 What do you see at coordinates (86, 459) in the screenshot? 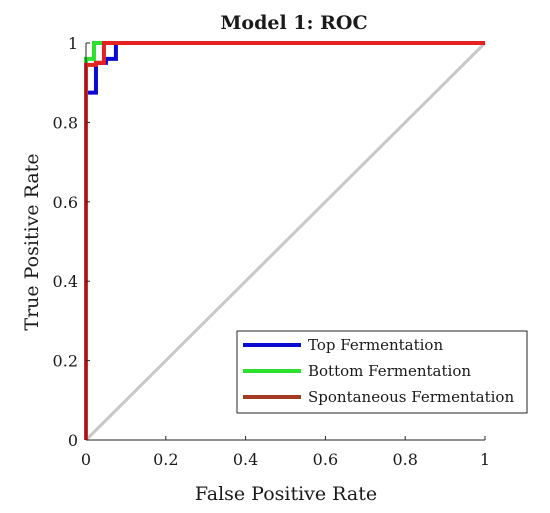
I see `x-tick-label: 0` at bounding box center [86, 459].